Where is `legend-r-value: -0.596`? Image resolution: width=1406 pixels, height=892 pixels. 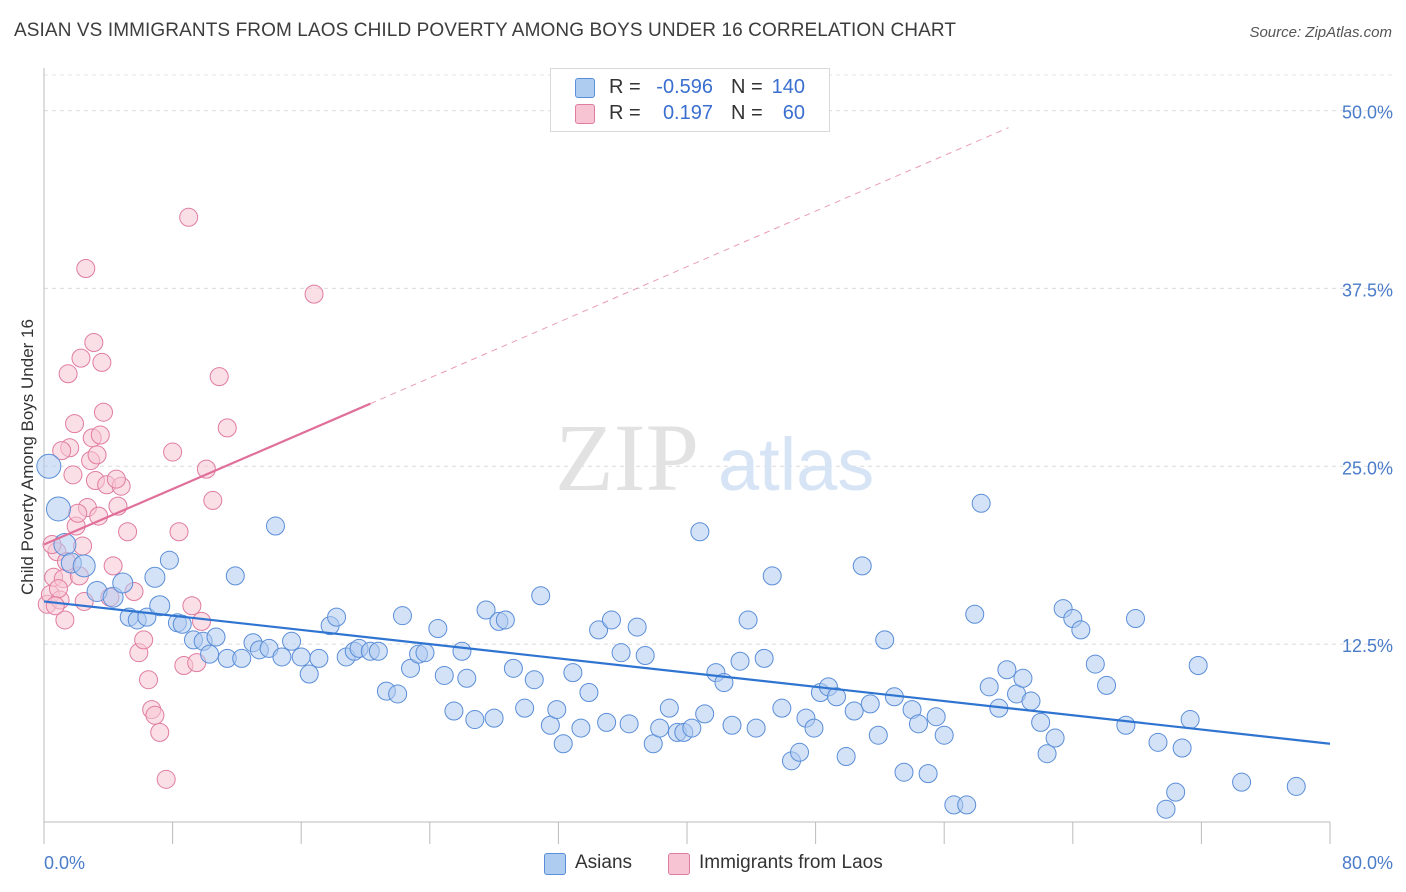 legend-r-value: -0.596 is located at coordinates (684, 87).